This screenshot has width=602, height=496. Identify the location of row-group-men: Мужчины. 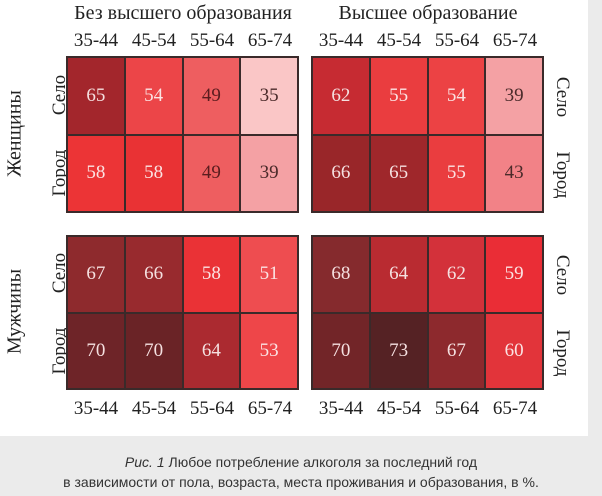
(14, 311).